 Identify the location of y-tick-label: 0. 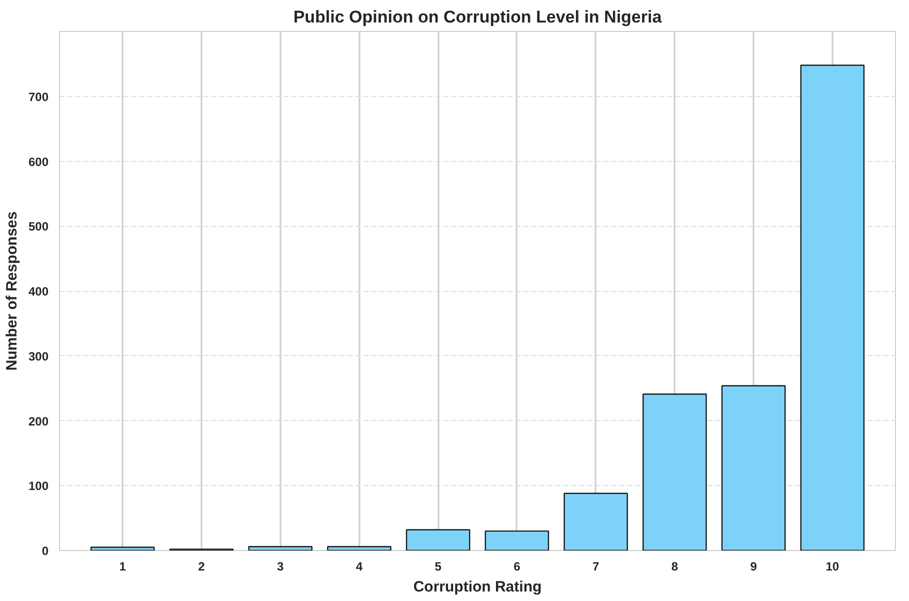
(45, 551).